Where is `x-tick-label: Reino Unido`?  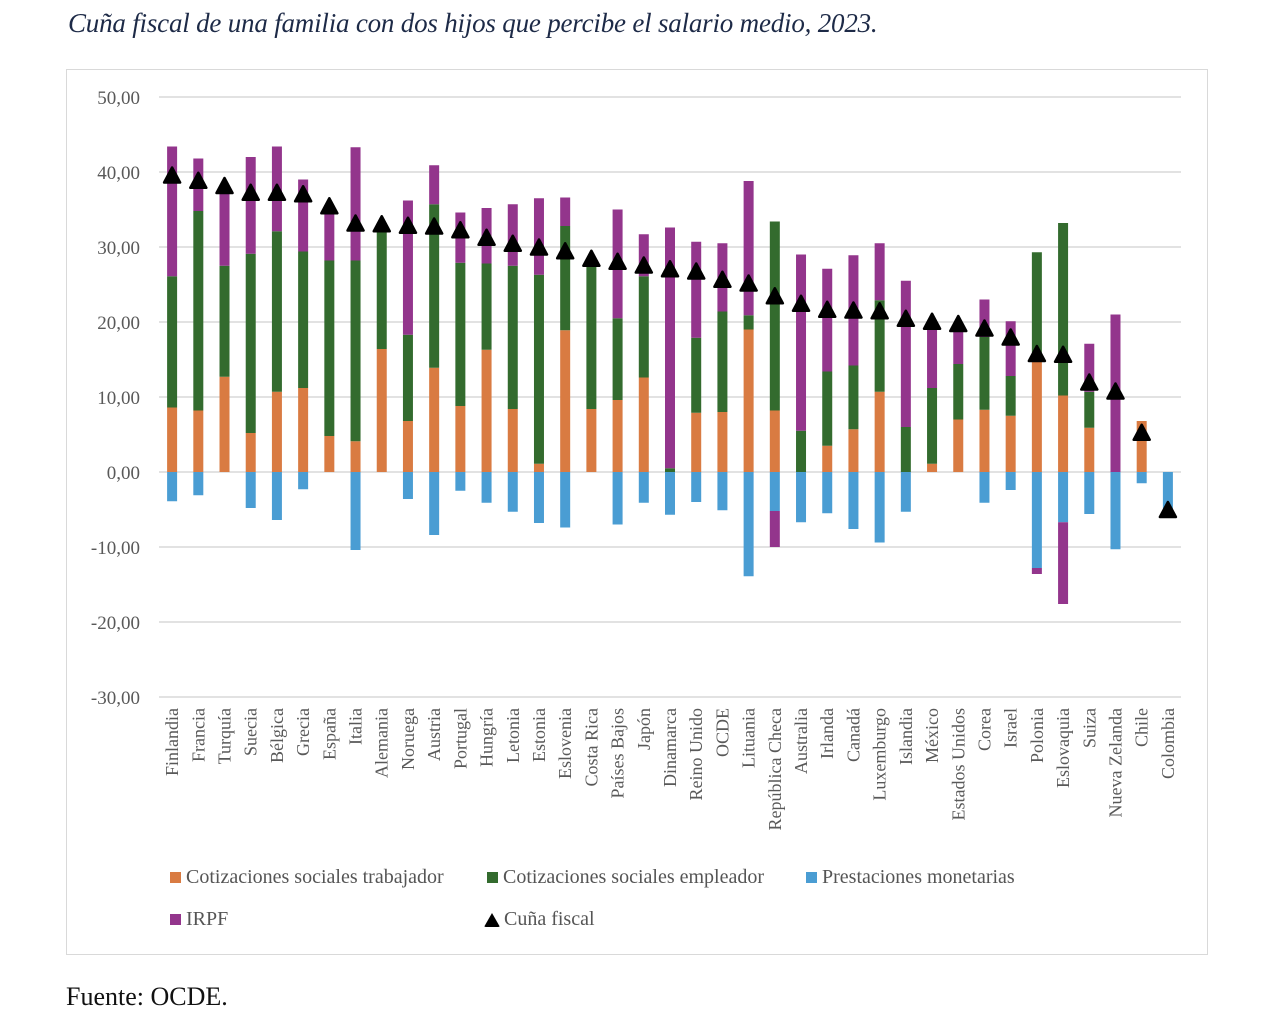 x-tick-label: Reino Unido is located at coordinates (696, 754).